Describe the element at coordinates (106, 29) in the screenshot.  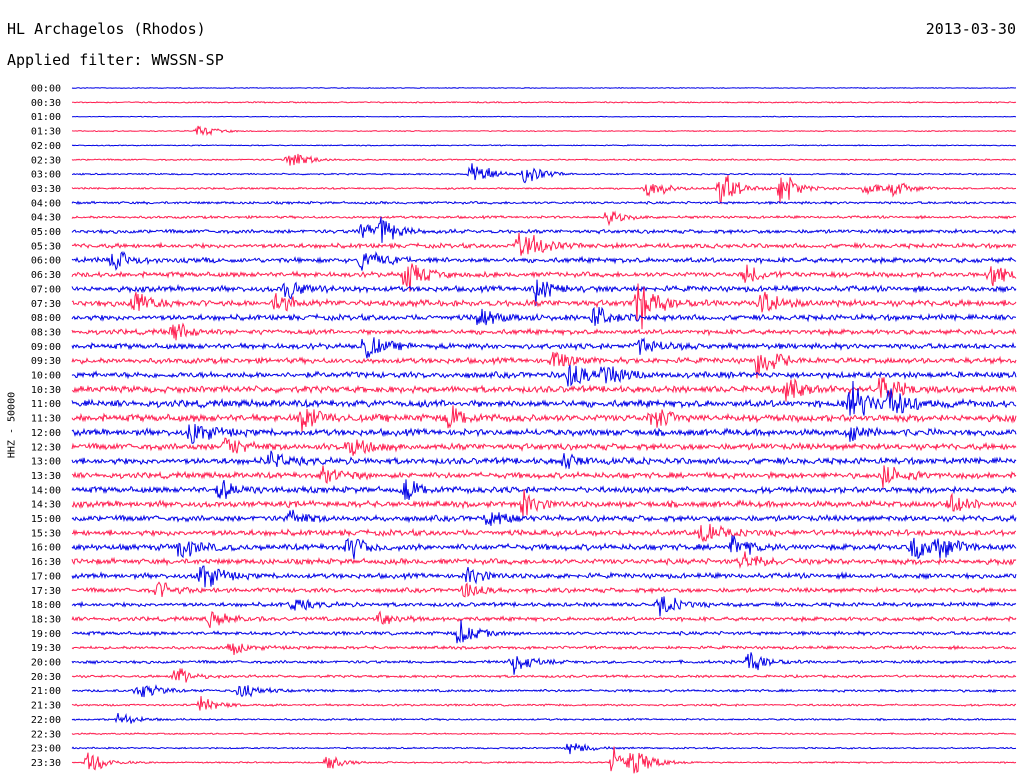
I see `station-title: HL Archagelos (Rhodos)` at that location.